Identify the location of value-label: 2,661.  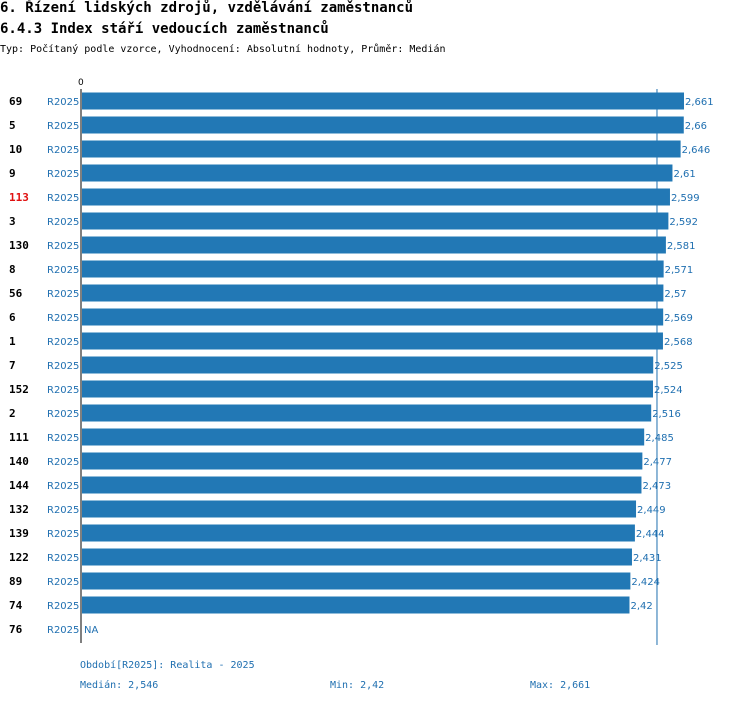
(699, 102).